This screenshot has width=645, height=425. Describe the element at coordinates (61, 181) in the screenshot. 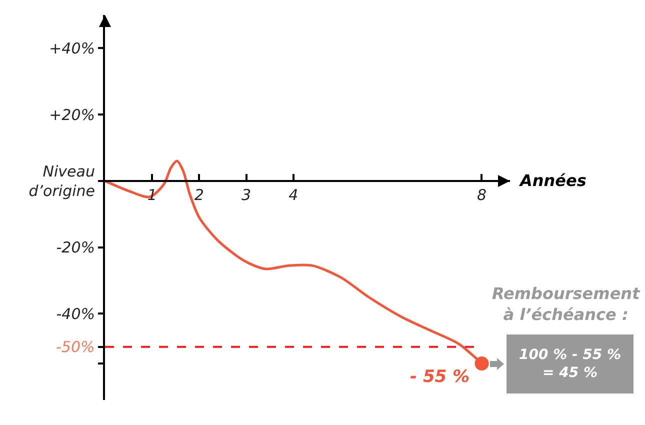

I see `y-tick-label: Niveau d’origine` at that location.